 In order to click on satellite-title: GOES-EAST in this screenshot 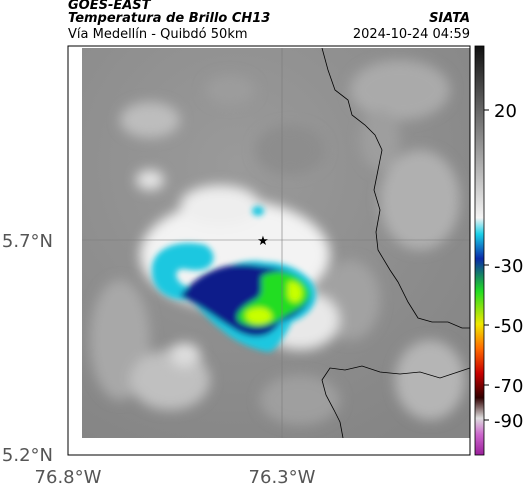, I will do `click(109, 6)`.